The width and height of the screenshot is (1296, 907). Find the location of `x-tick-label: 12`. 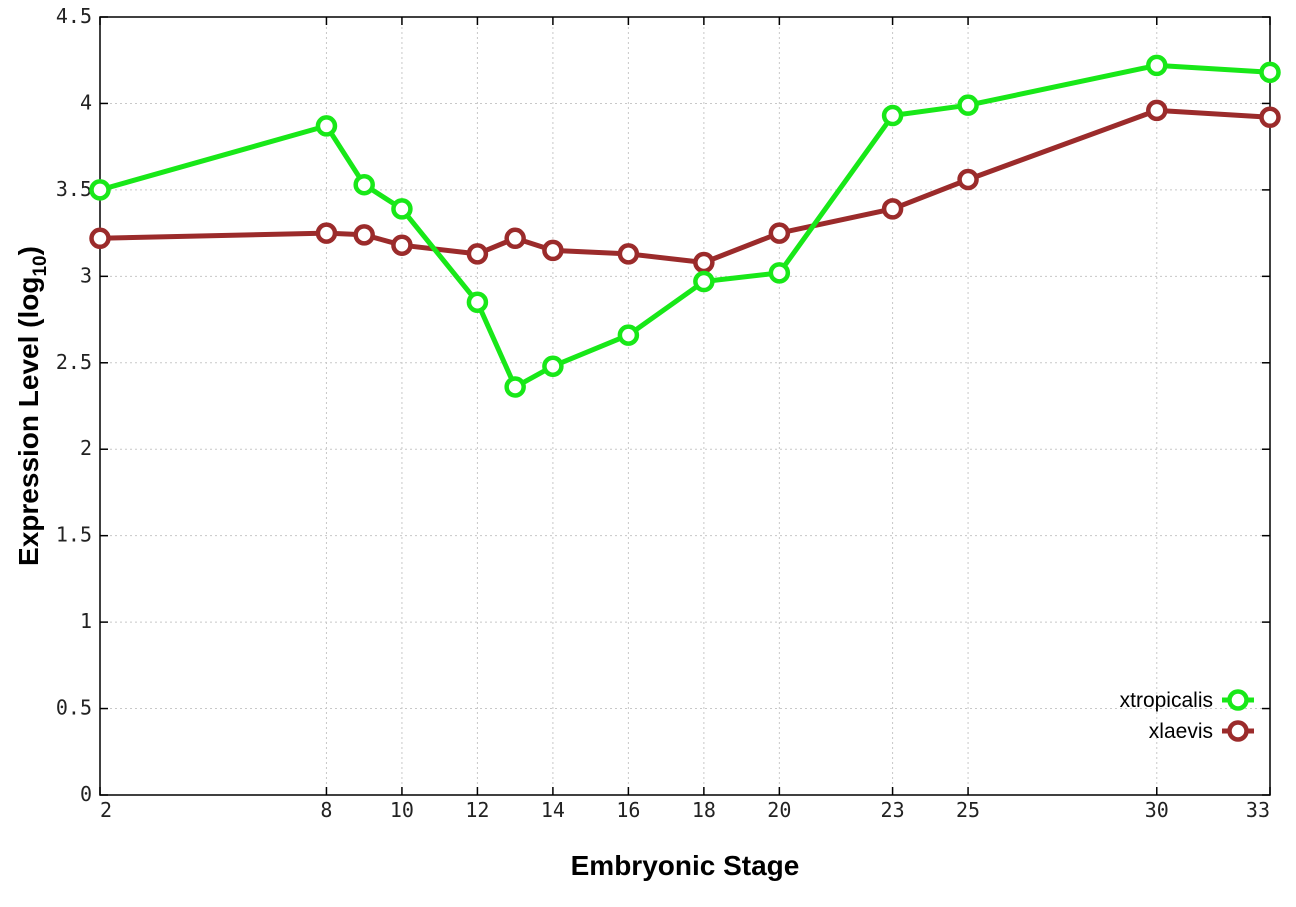

x-tick-label: 12 is located at coordinates (477, 810).